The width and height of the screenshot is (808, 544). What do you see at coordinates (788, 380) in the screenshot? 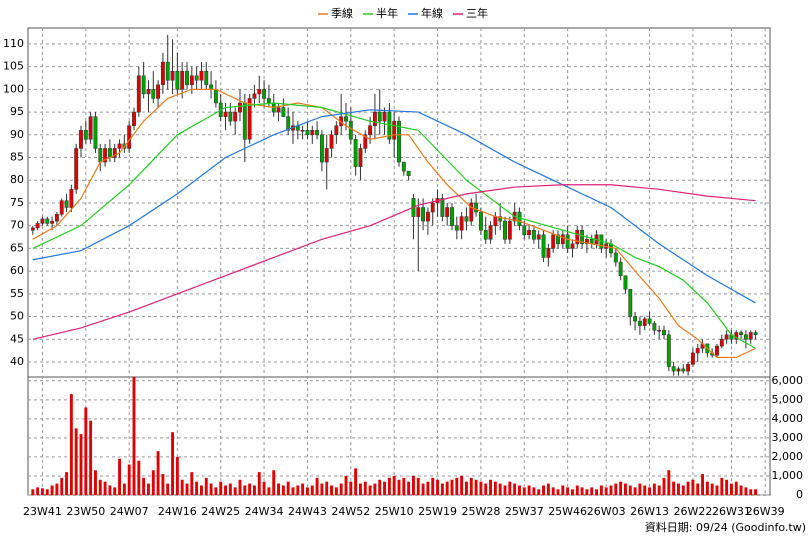
I see `y2-tick-label: 6,000` at bounding box center [788, 380].